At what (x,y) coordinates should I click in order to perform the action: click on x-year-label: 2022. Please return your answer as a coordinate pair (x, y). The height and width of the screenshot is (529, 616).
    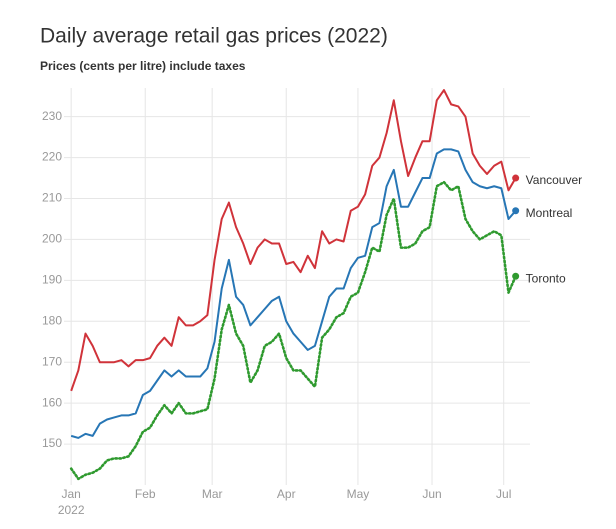
    Looking at the image, I should click on (71, 510).